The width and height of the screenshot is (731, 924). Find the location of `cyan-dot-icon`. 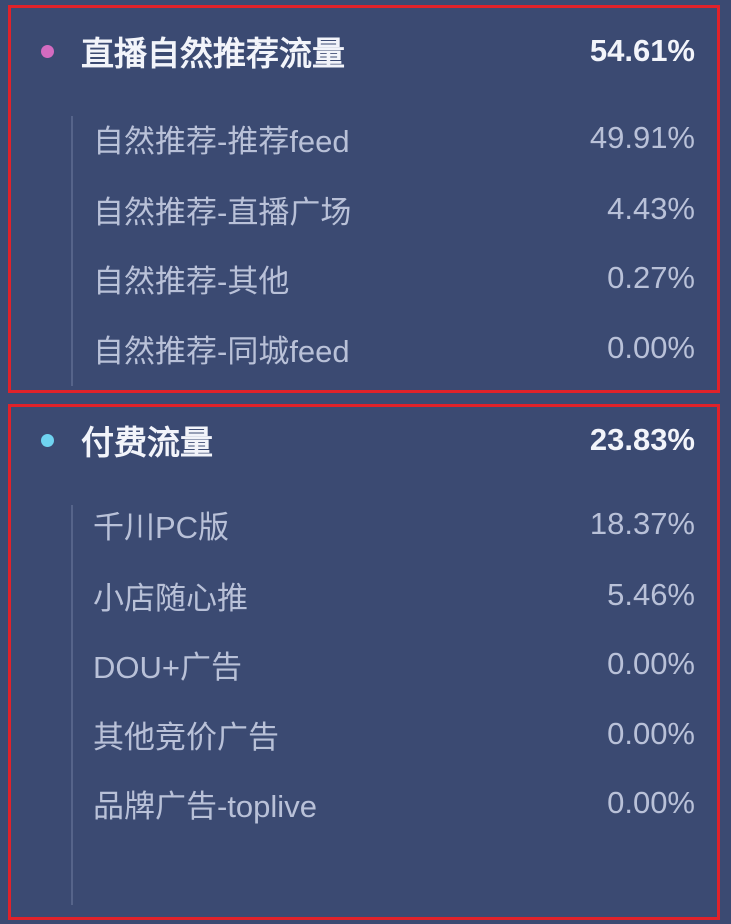

cyan-dot-icon is located at coordinates (47, 440).